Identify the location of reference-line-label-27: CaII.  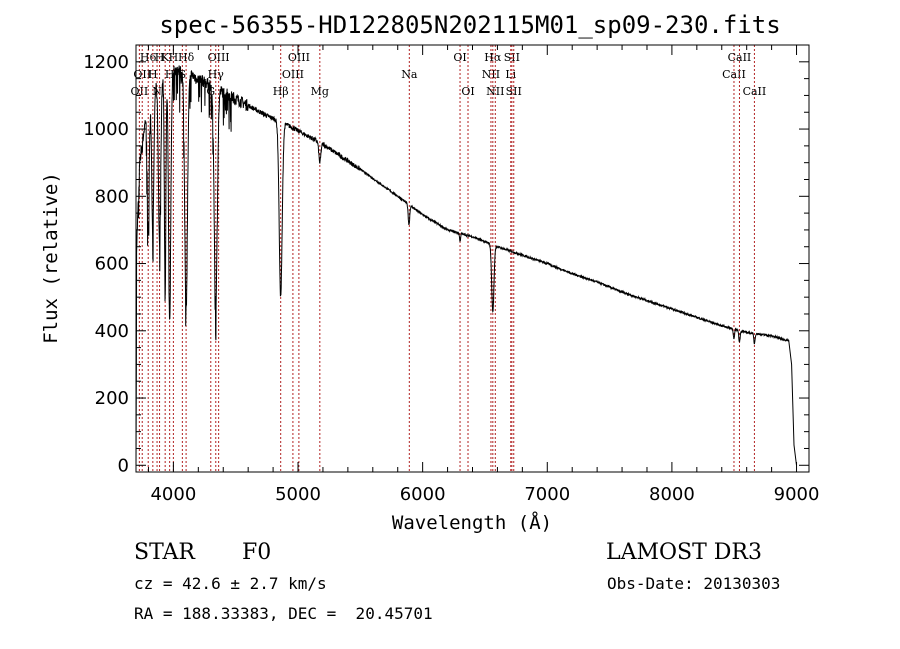
(734, 74).